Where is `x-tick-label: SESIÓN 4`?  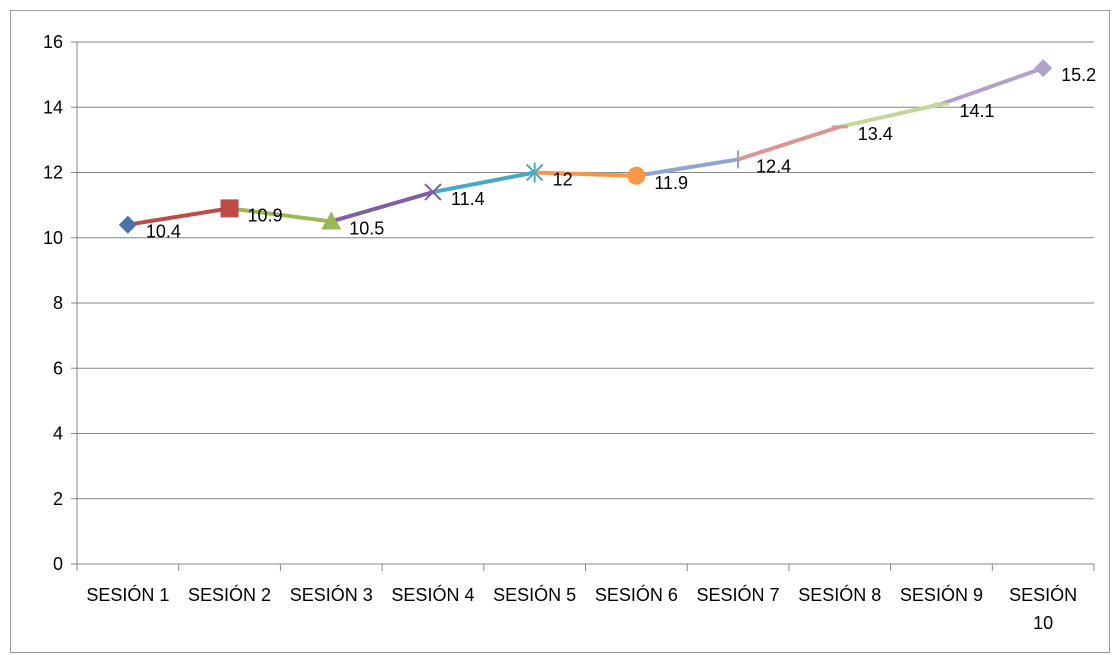
x-tick-label: SESIÓN 4 is located at coordinates (432, 594).